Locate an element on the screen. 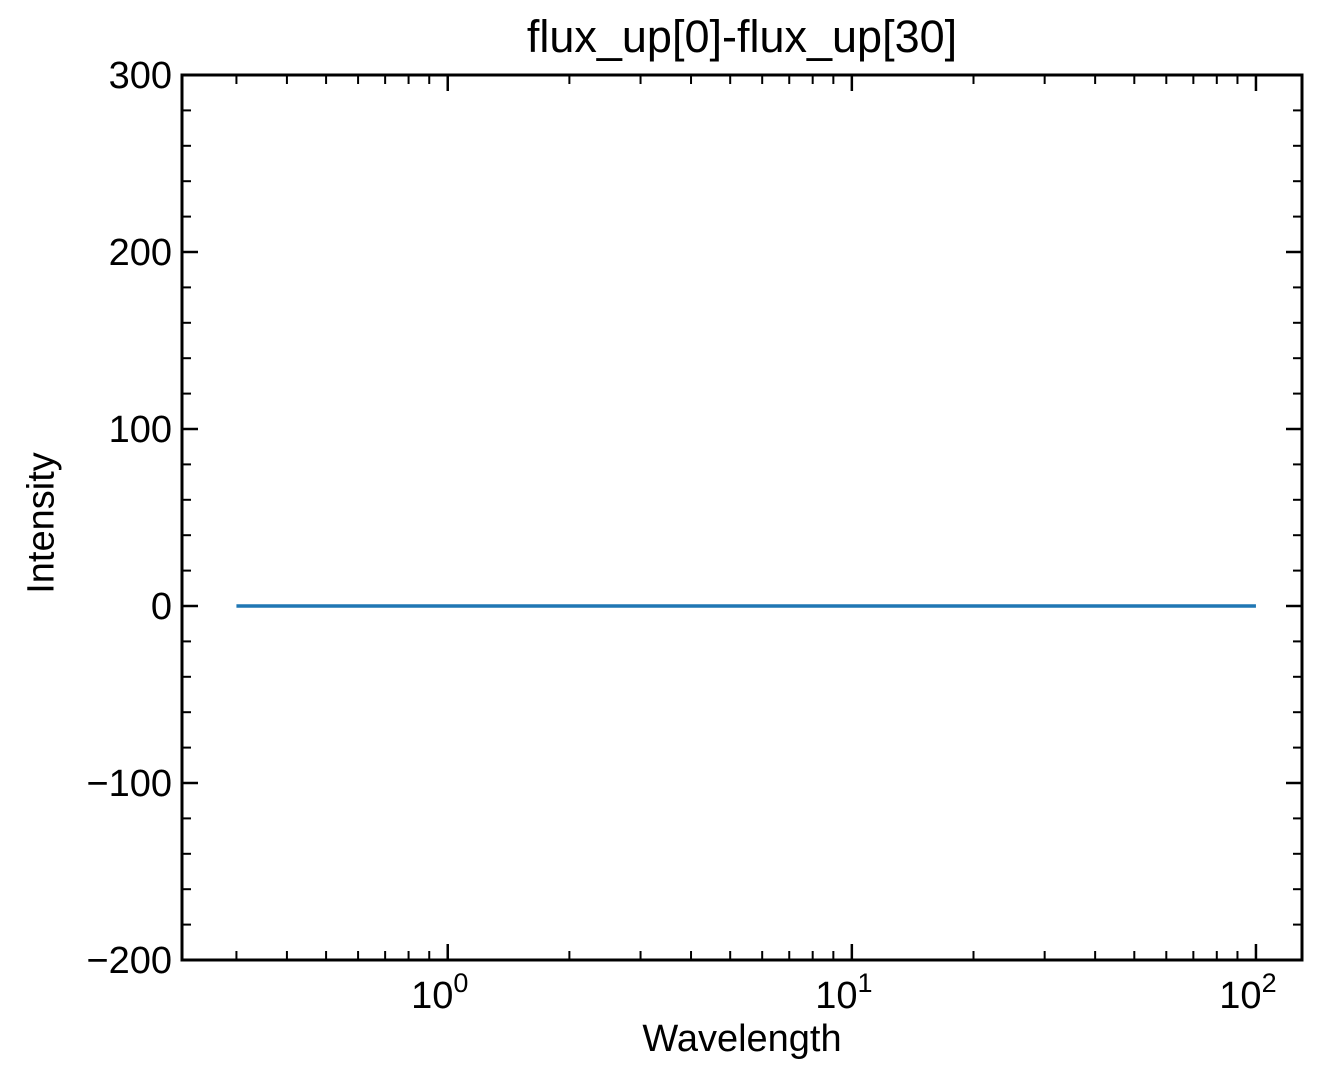 The height and width of the screenshot is (1085, 1322). x-tick-label: 10⁰ is located at coordinates (439, 992).